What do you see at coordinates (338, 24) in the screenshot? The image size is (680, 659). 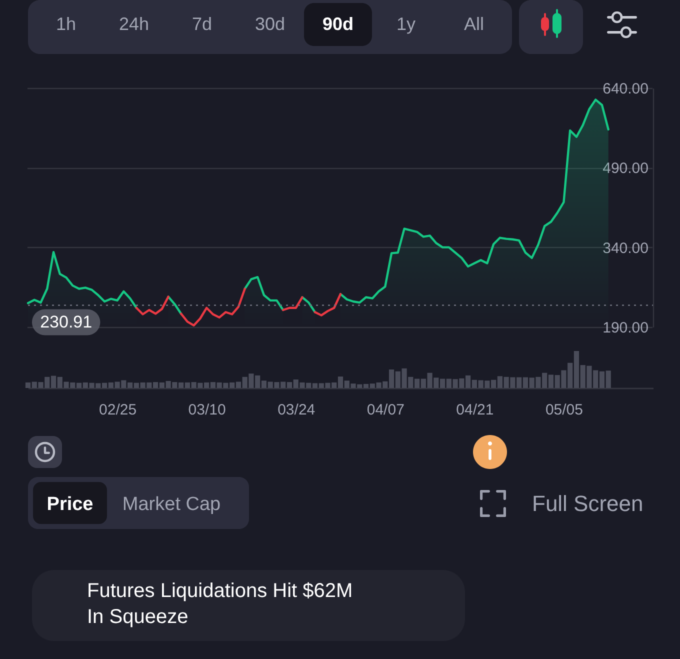 I see `category-label: 90d` at bounding box center [338, 24].